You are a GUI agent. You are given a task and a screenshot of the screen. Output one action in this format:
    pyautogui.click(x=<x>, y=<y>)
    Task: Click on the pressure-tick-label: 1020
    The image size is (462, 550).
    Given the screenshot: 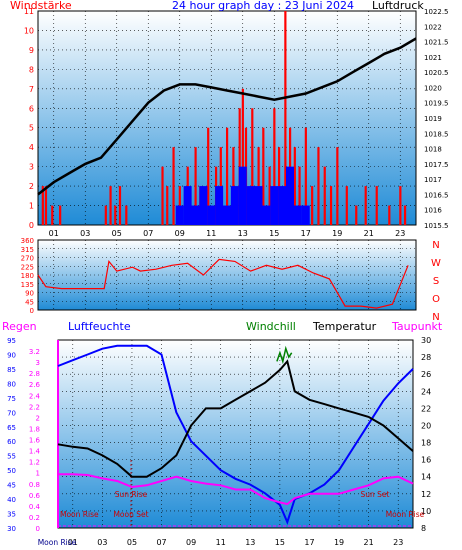 What is the action you would take?
    pyautogui.click(x=433, y=88)
    